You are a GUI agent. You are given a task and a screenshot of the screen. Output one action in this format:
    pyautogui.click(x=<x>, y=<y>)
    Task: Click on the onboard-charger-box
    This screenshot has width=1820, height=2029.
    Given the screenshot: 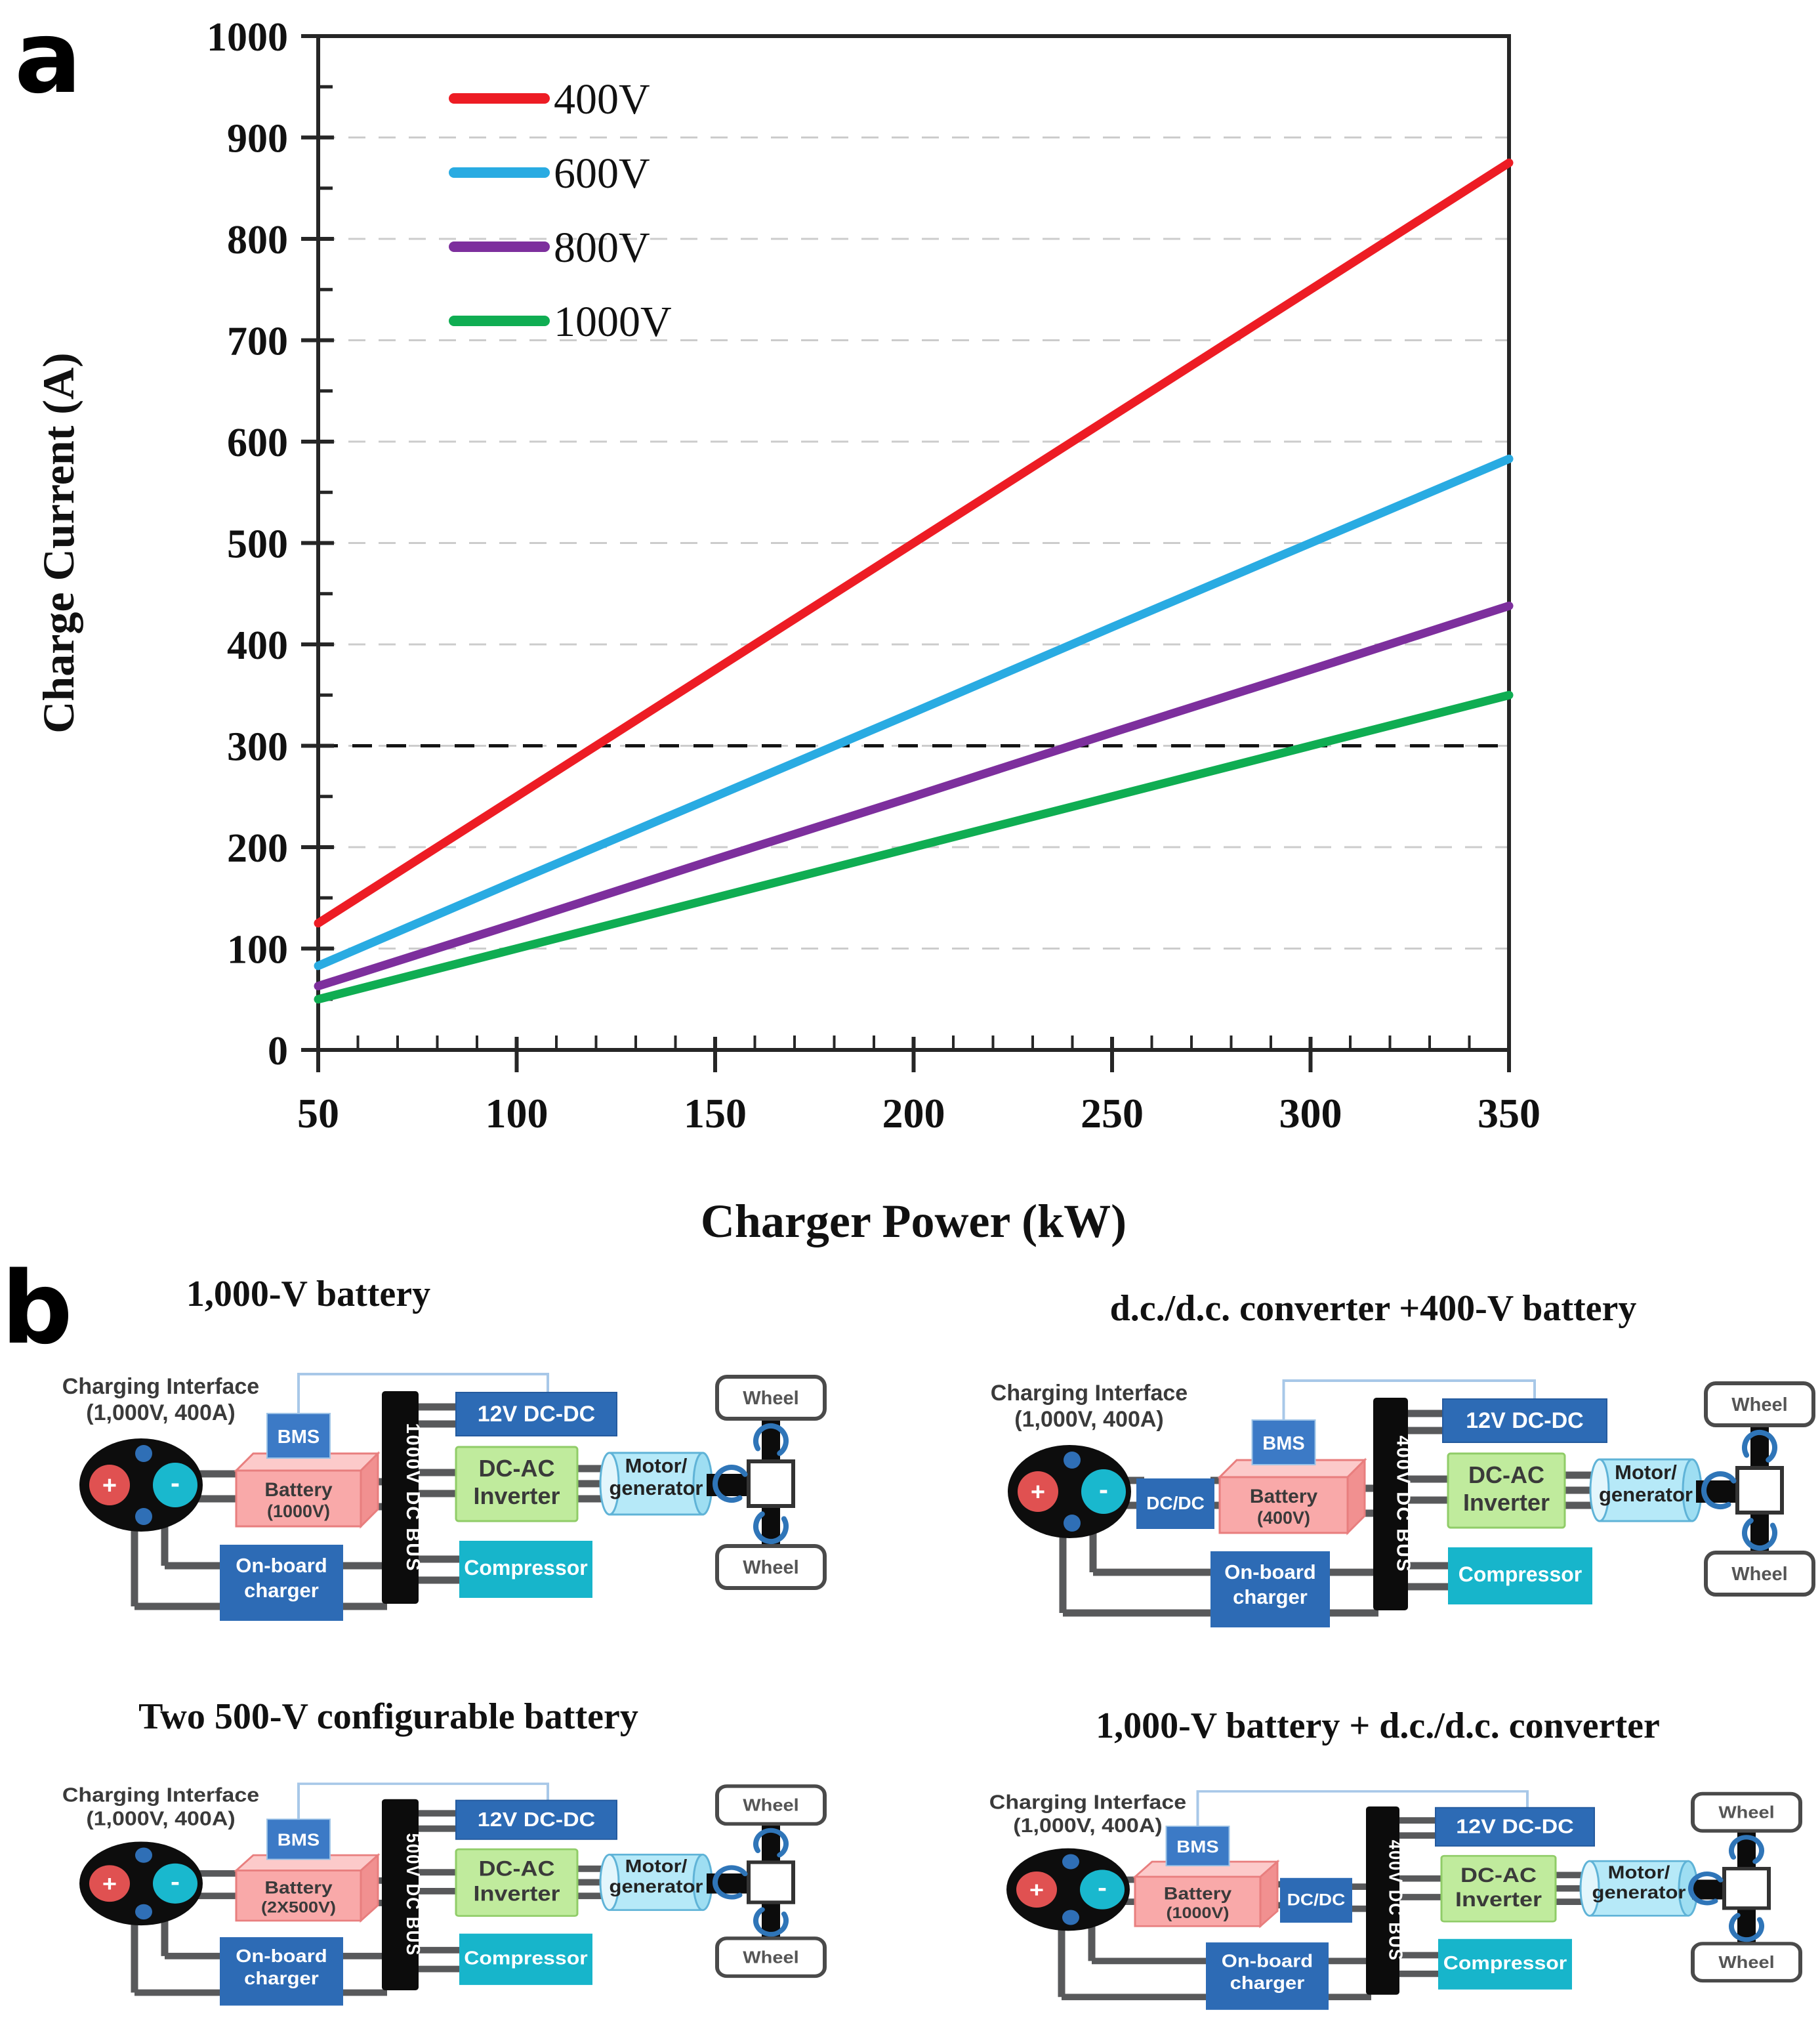 What is the action you would take?
    pyautogui.click(x=281, y=1583)
    